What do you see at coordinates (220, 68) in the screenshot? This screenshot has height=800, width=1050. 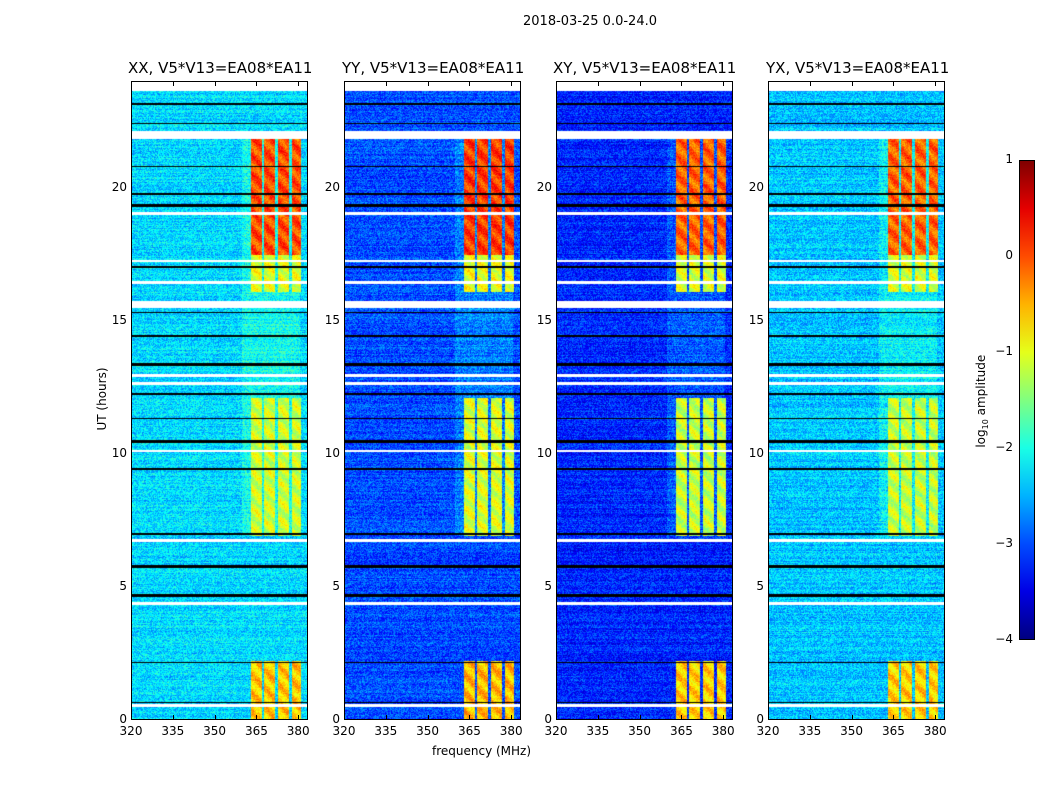 I see `panel-title-xx: XX, V5*V13=EA08*EA11` at bounding box center [220, 68].